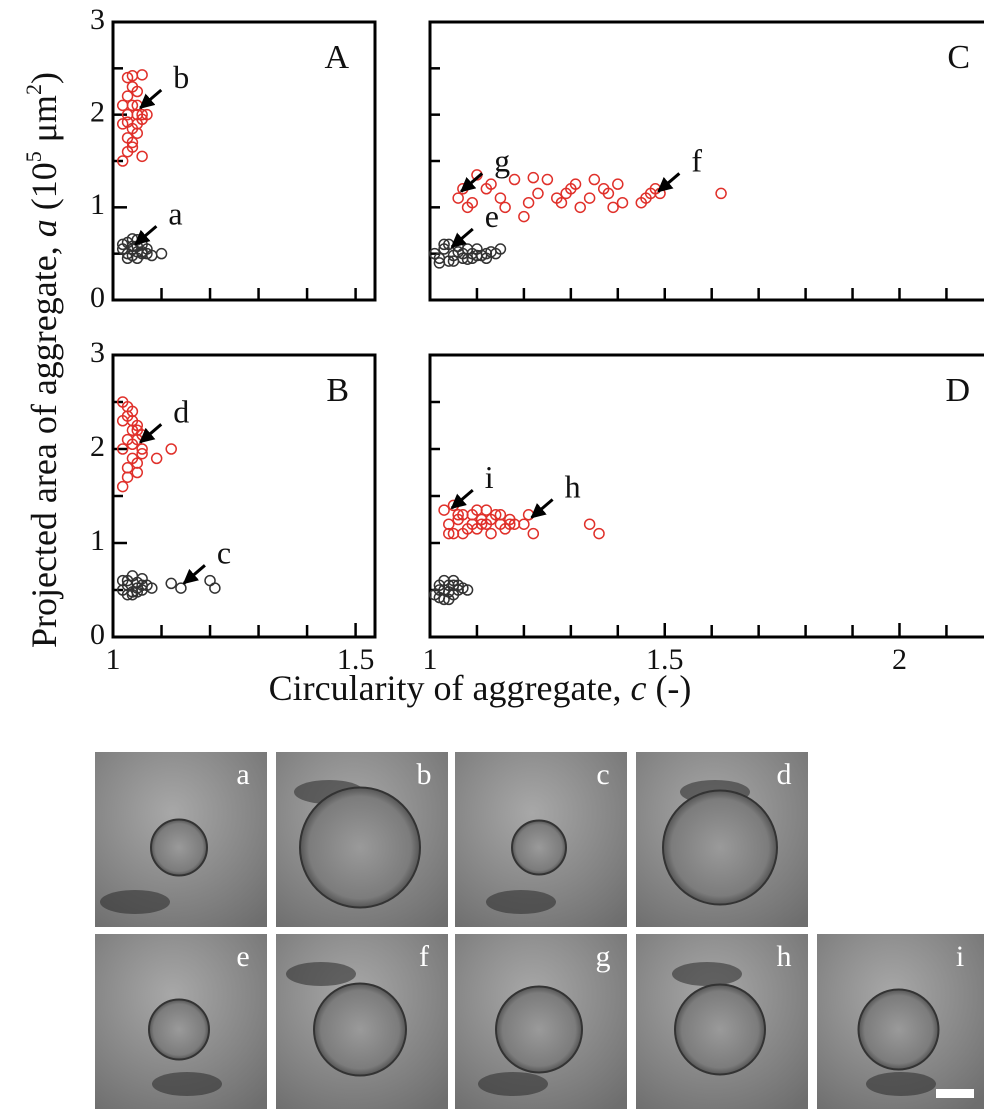  What do you see at coordinates (722, 1021) in the screenshot?
I see `micrograph: h` at bounding box center [722, 1021].